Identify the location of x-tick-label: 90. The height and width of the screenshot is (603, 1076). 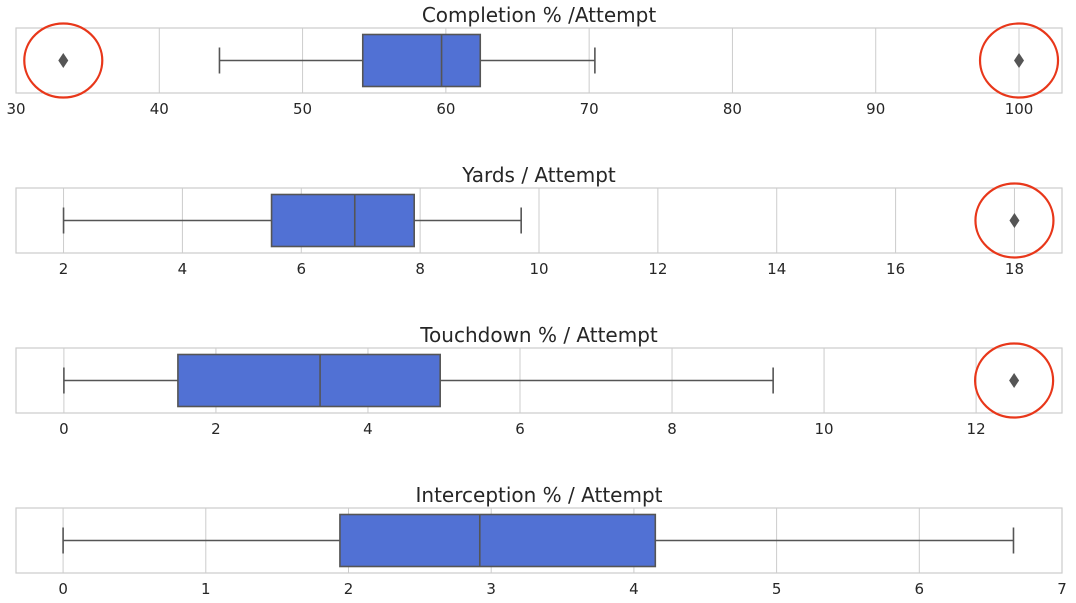
(875, 109).